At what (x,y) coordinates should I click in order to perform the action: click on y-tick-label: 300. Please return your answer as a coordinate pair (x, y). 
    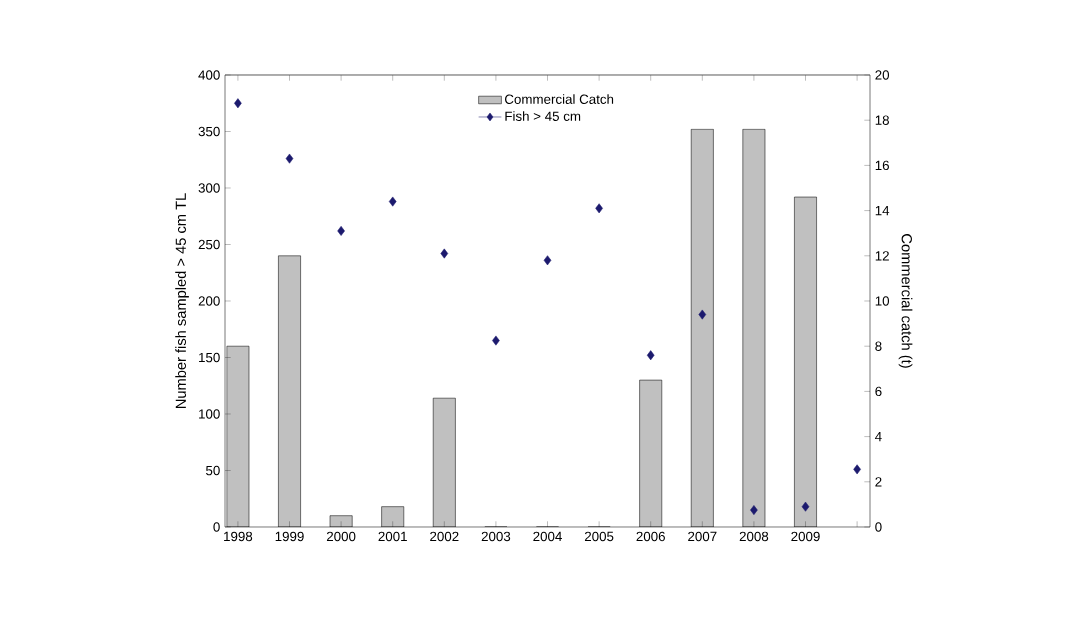
    Looking at the image, I should click on (209, 188).